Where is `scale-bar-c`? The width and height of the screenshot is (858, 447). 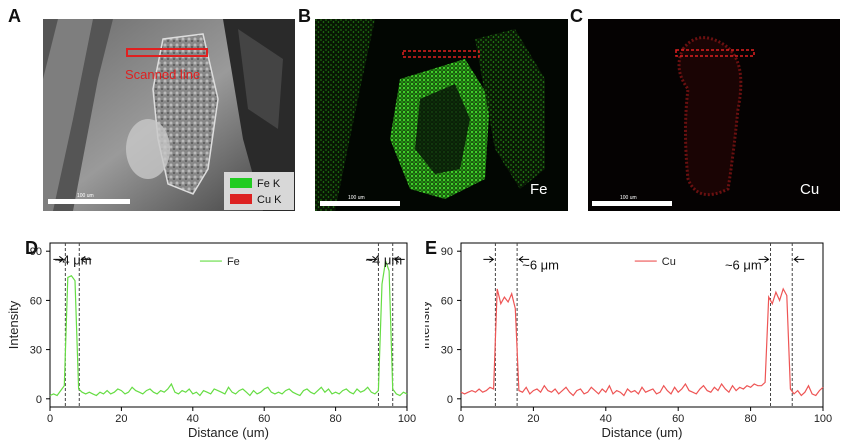
scale-bar-c is located at coordinates (632, 203).